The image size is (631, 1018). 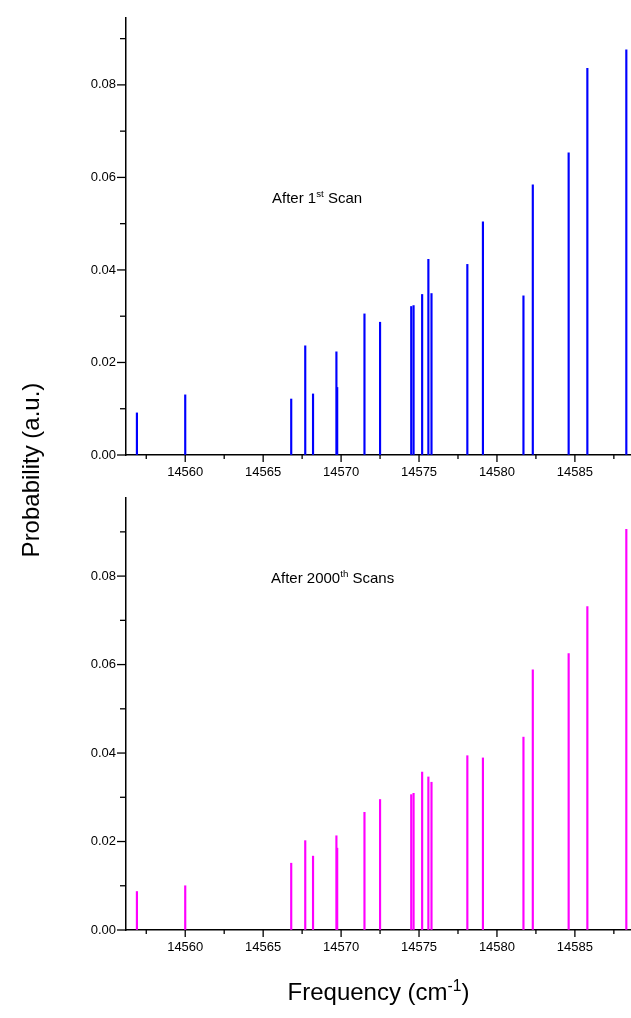 I want to click on annotation: After 1$^{st}$ Scan, so click(x=317, y=197).